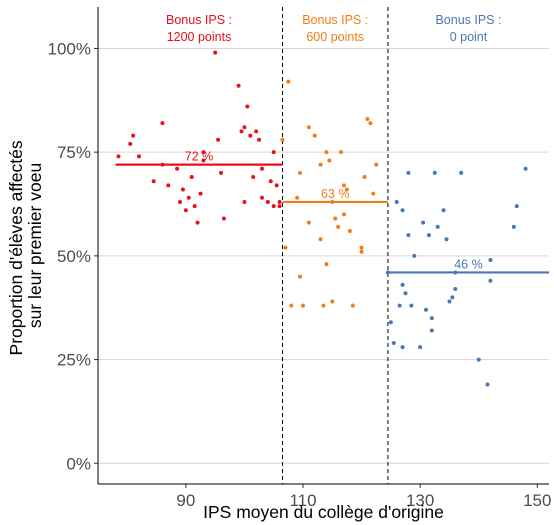  Describe the element at coordinates (199, 157) in the screenshot. I see `mean-label: 72 %` at that location.